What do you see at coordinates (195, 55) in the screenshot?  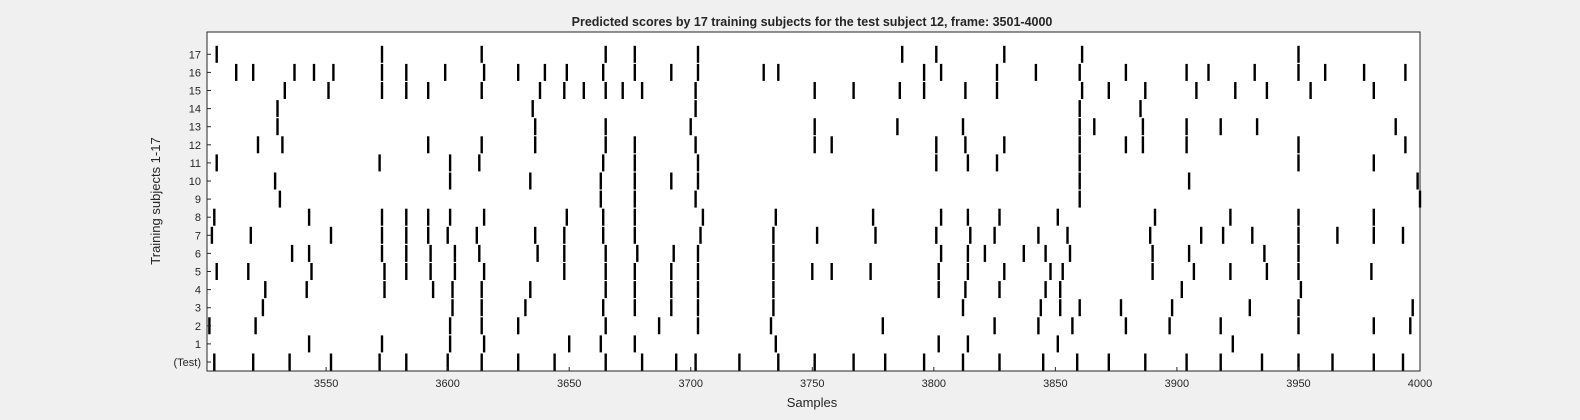 I see `y-tick-label: 17` at bounding box center [195, 55].